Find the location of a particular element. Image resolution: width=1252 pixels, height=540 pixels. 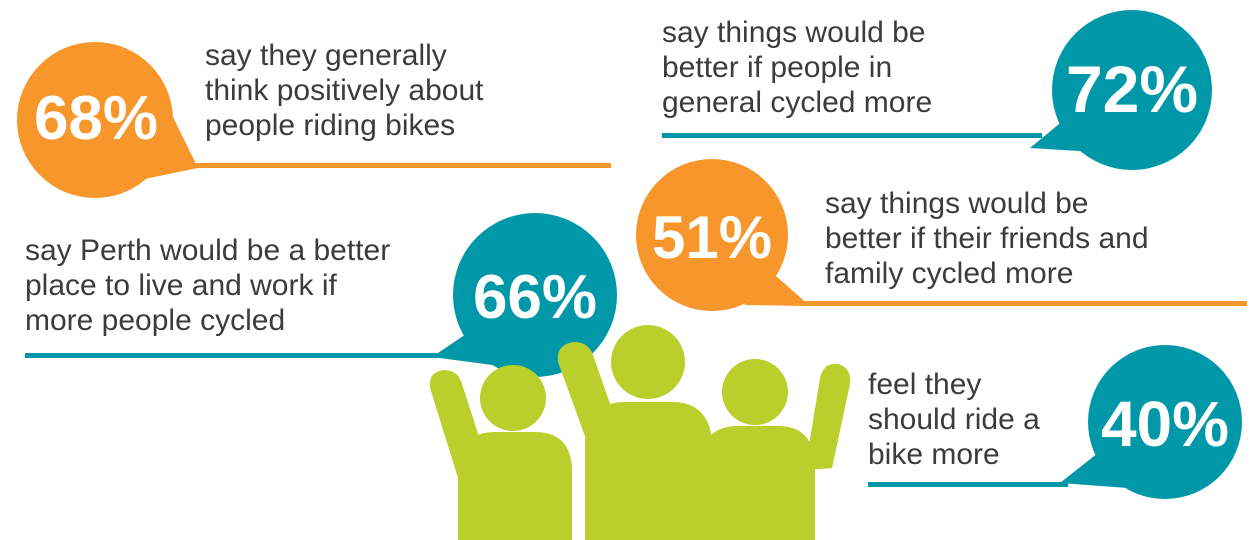

percent-51: 51% is located at coordinates (712, 237).